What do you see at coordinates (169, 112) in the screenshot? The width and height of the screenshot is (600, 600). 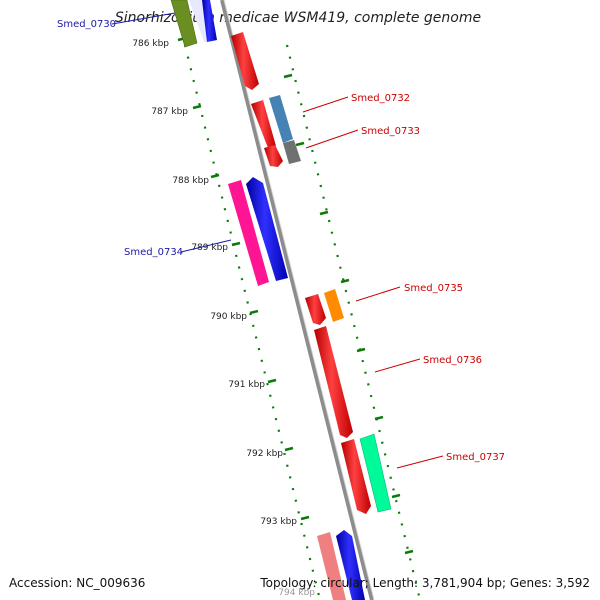 I see `tick-label: 787 kbp` at bounding box center [169, 112].